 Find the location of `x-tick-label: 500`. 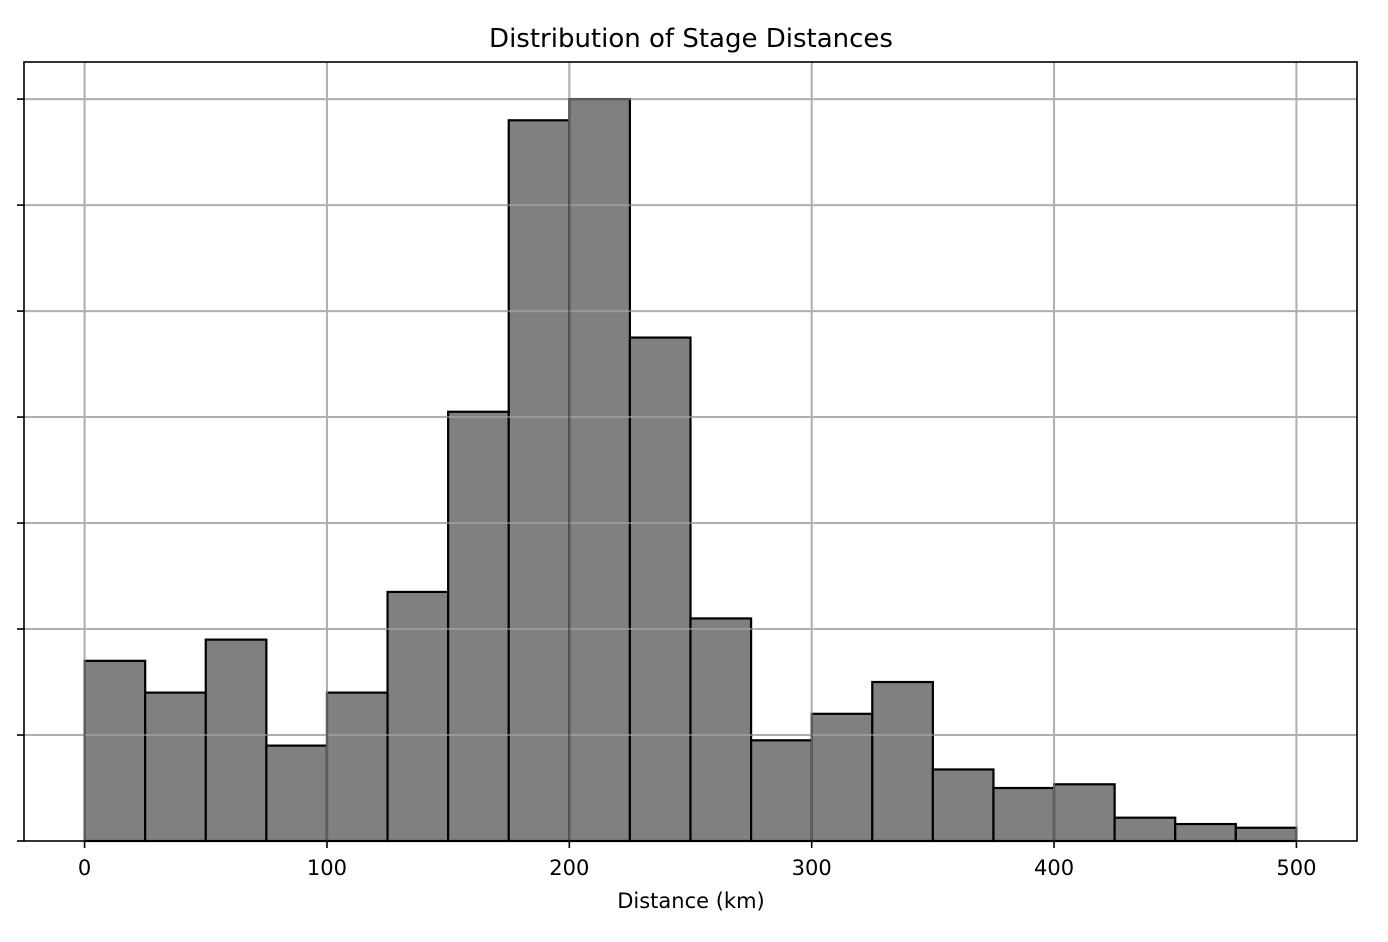

x-tick-label: 500 is located at coordinates (1296, 868).